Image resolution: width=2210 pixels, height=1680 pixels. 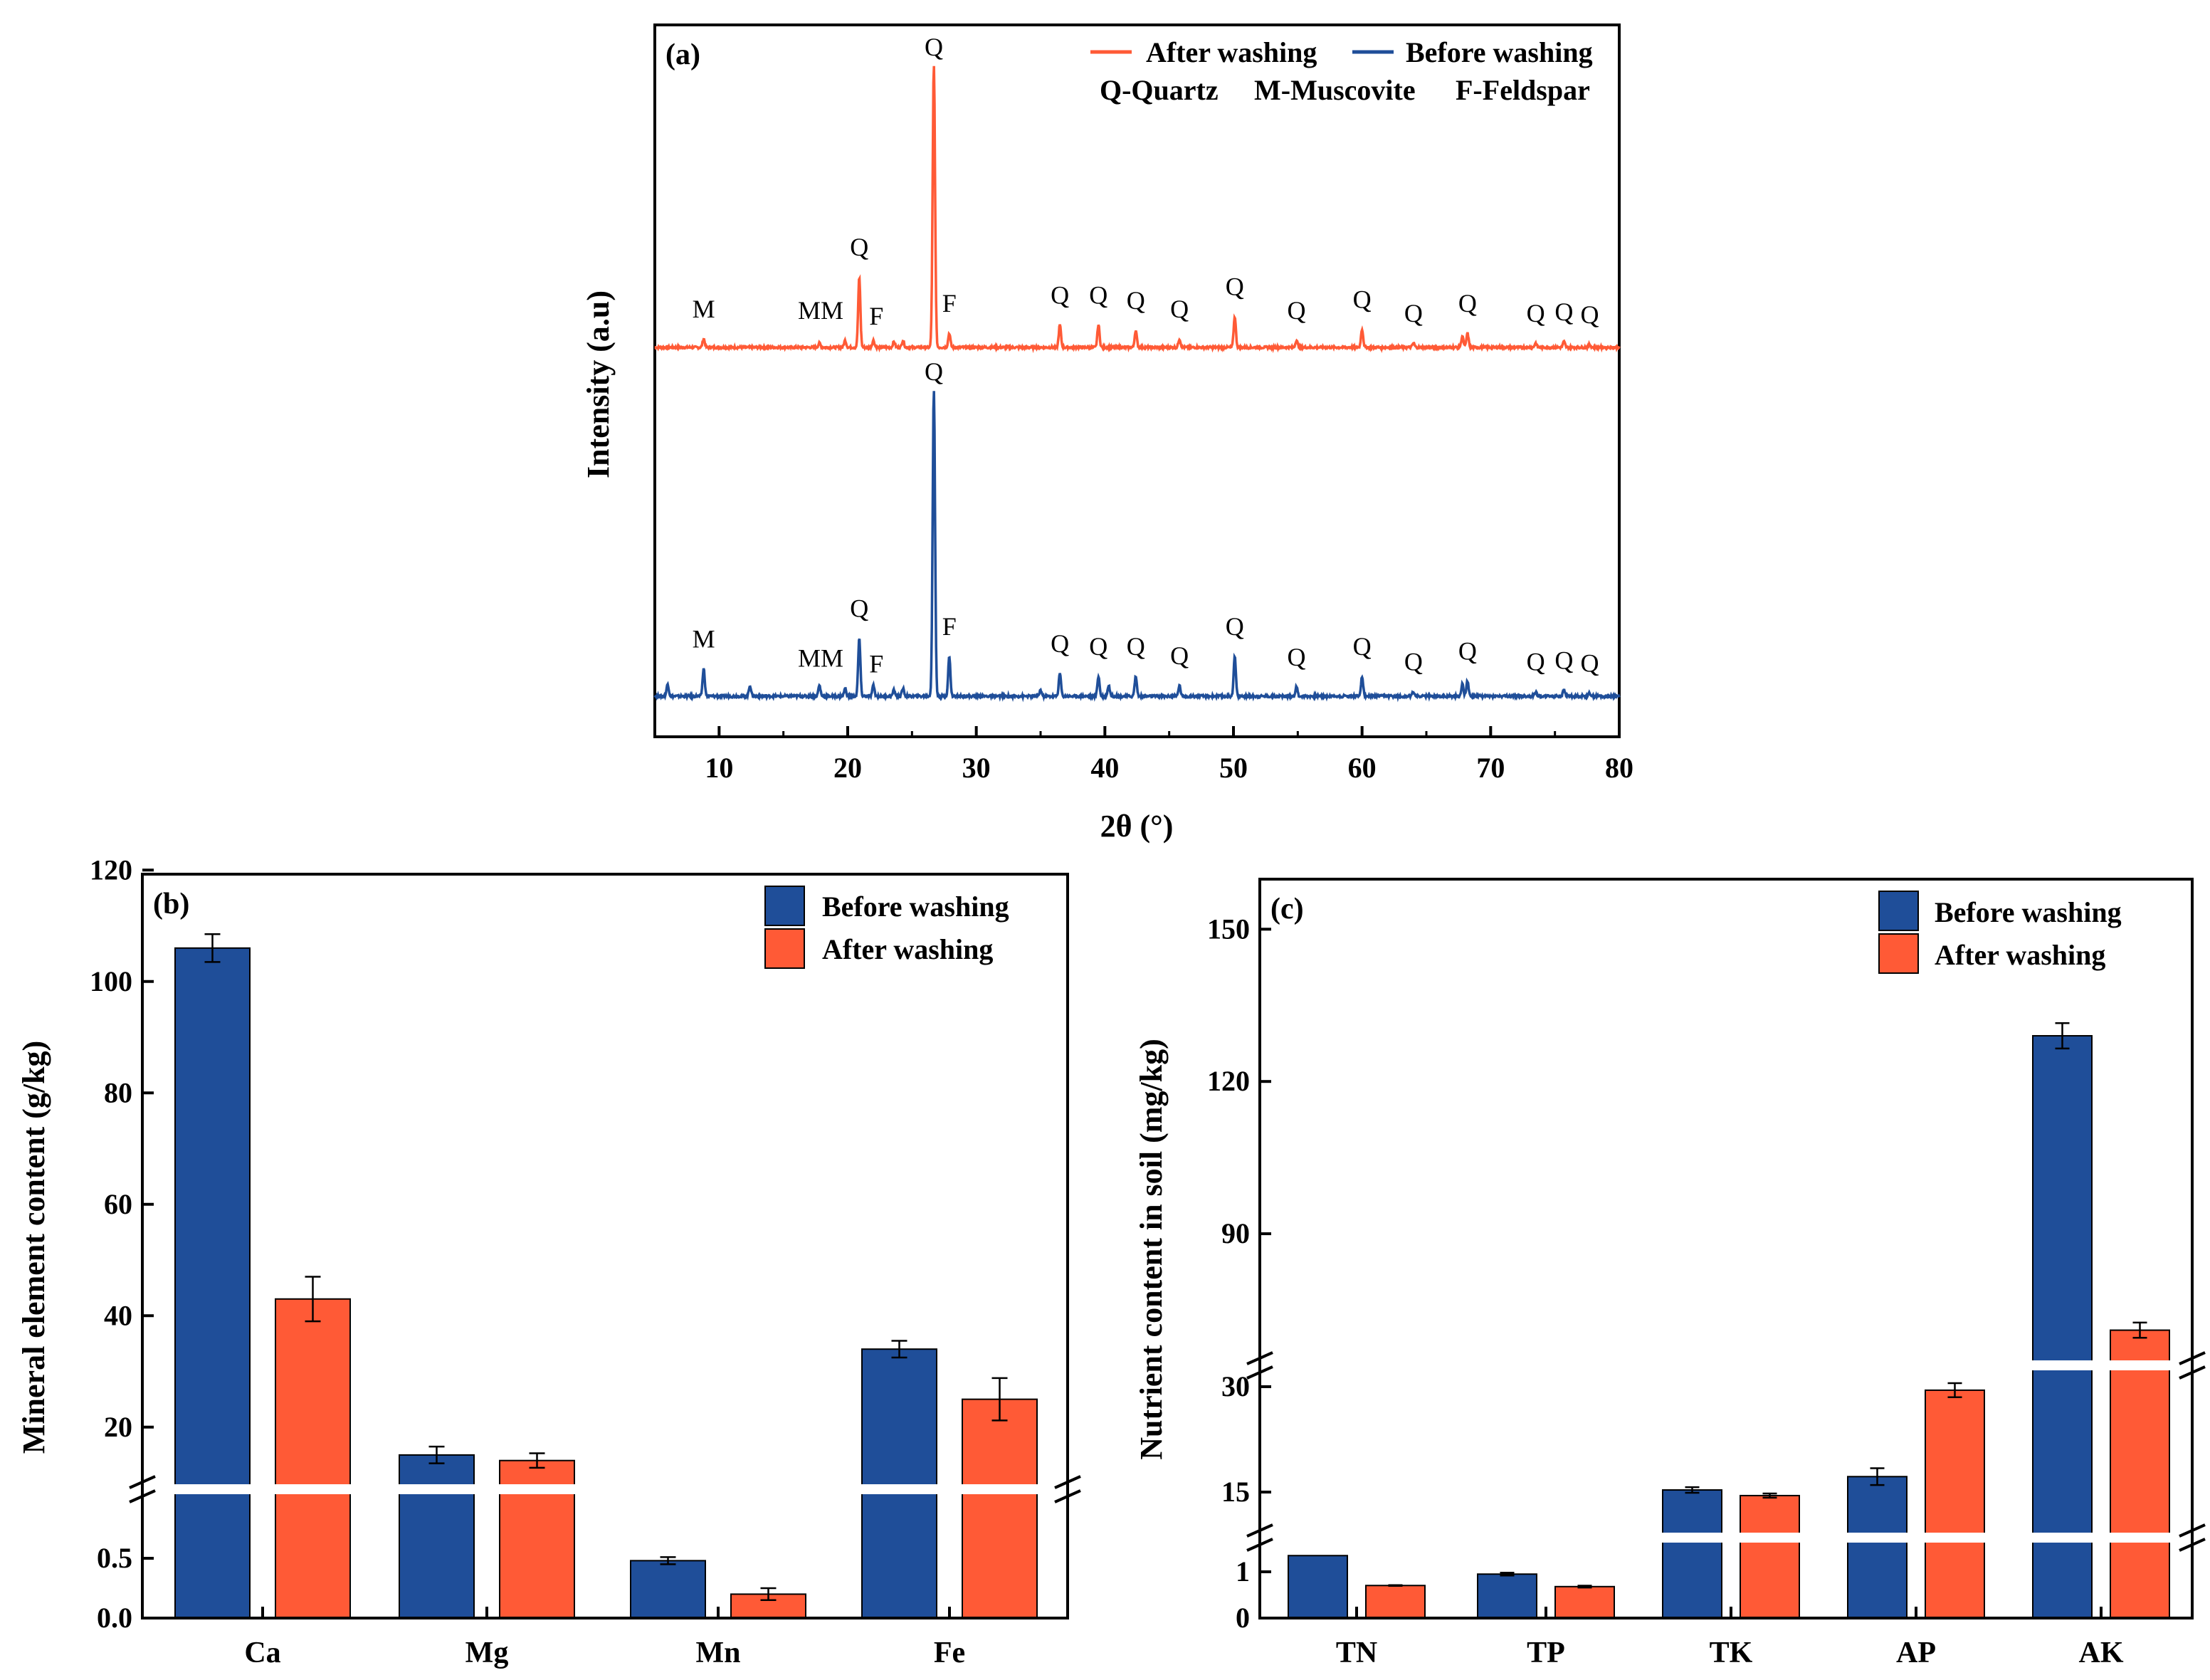 What do you see at coordinates (1231, 52) in the screenshot?
I see `legend-after-label: After washing` at bounding box center [1231, 52].